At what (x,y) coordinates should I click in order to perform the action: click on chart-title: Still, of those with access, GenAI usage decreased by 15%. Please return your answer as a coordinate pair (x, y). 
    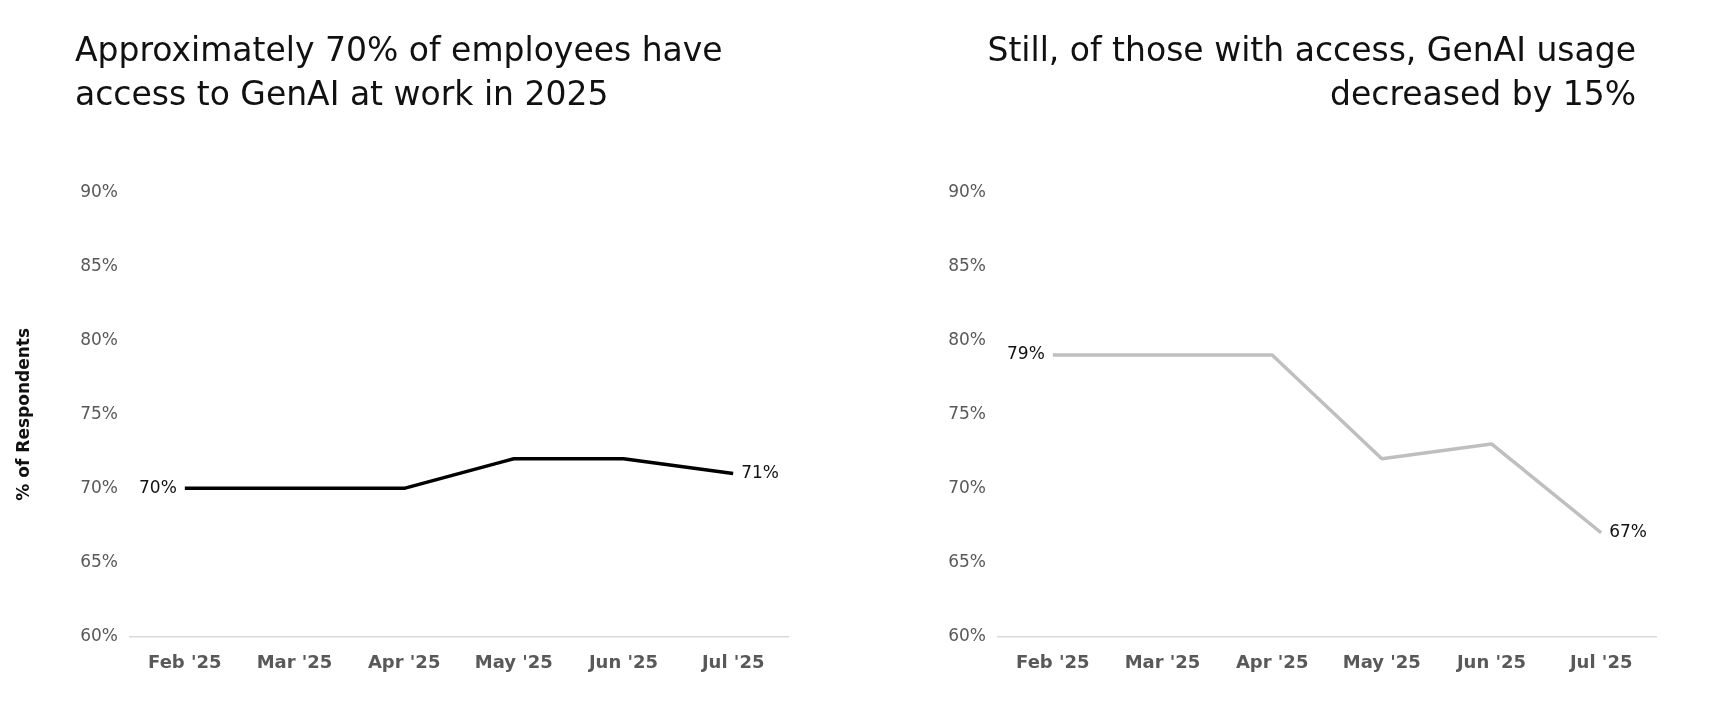
    Looking at the image, I should click on (1311, 72).